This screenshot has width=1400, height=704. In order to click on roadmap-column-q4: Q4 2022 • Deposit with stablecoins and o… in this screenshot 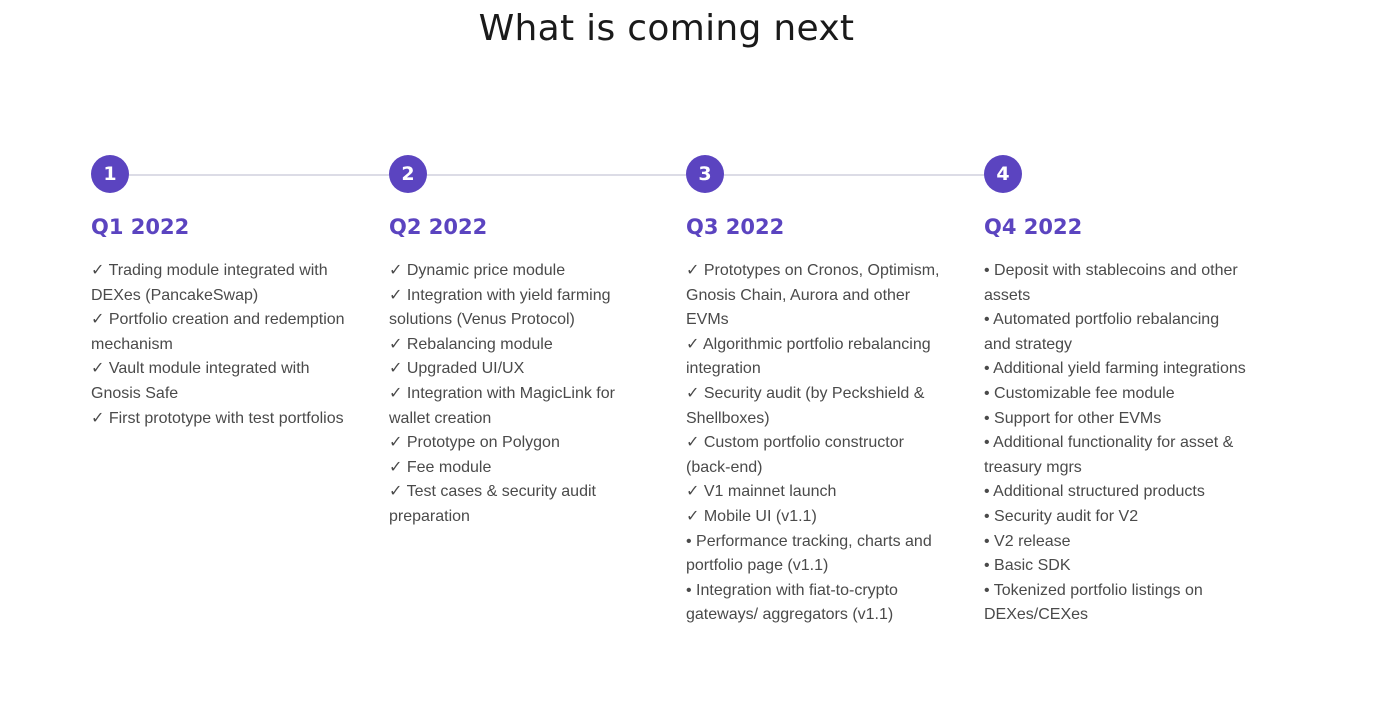, I will do `click(1115, 420)`.